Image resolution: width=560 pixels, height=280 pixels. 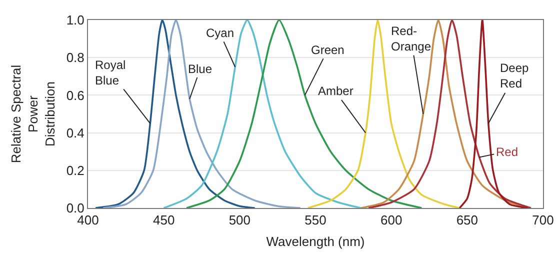 I want to click on x-tick-label: 550, so click(x=315, y=220).